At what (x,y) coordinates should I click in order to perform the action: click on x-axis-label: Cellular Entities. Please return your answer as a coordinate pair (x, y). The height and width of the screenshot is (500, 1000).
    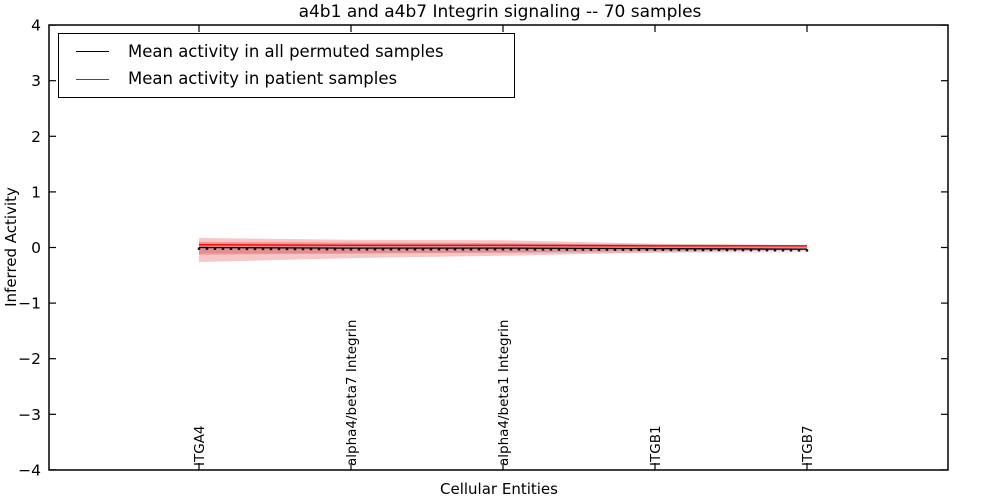
    Looking at the image, I should click on (499, 489).